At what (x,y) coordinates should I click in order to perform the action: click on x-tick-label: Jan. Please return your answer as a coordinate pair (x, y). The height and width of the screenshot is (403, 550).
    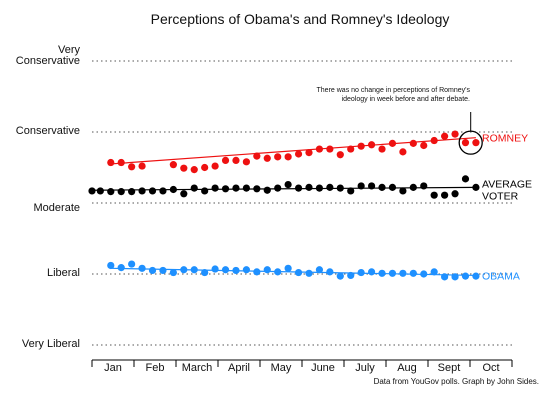
    Looking at the image, I should click on (113, 368).